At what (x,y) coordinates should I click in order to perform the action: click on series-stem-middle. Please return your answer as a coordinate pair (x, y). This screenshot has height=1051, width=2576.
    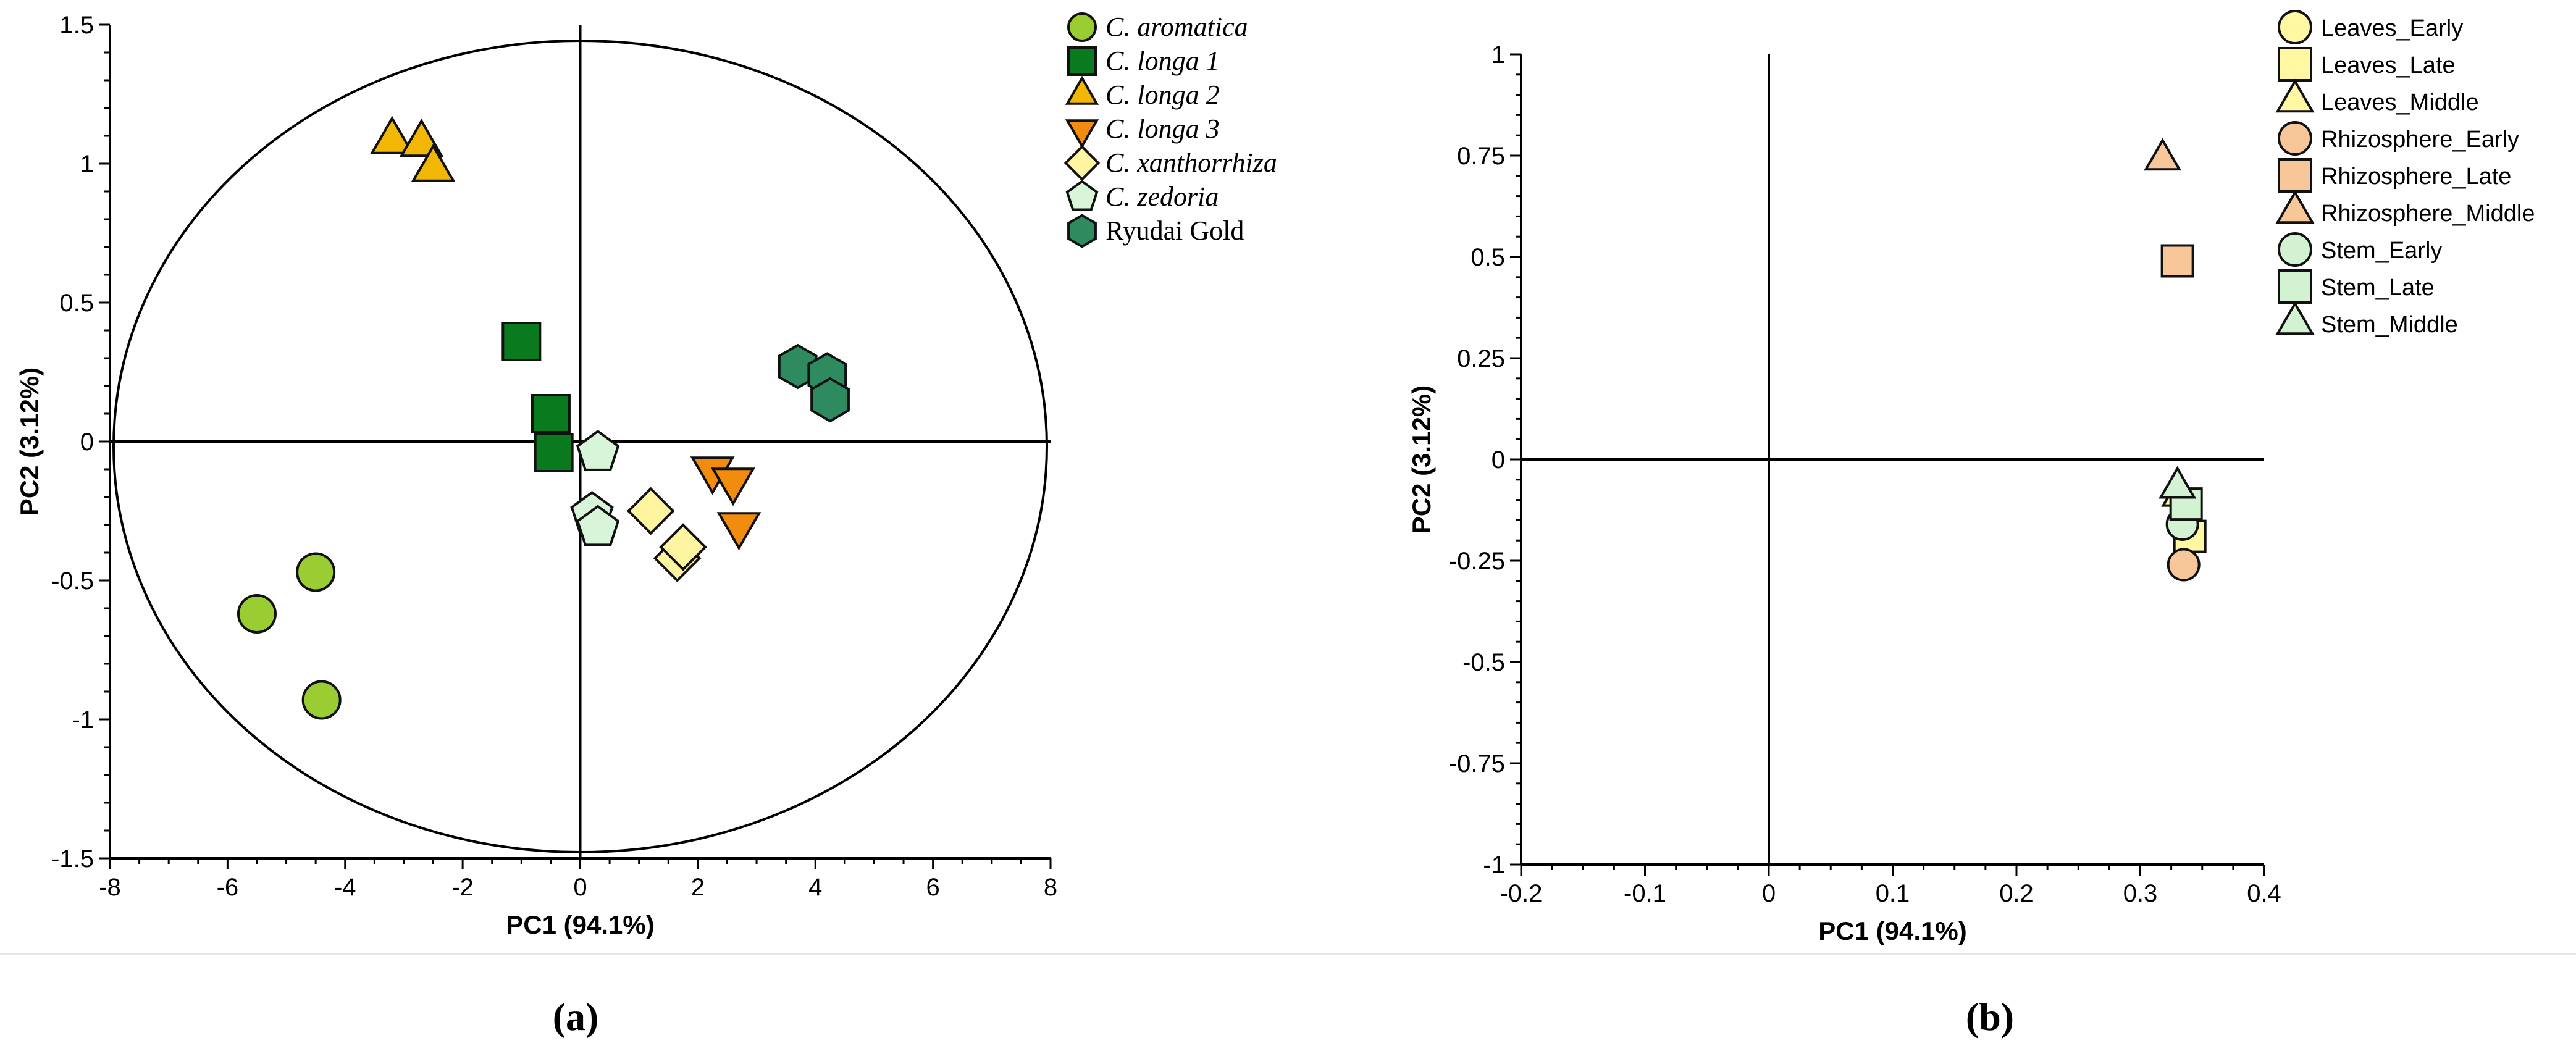
    Looking at the image, I should click on (2178, 482).